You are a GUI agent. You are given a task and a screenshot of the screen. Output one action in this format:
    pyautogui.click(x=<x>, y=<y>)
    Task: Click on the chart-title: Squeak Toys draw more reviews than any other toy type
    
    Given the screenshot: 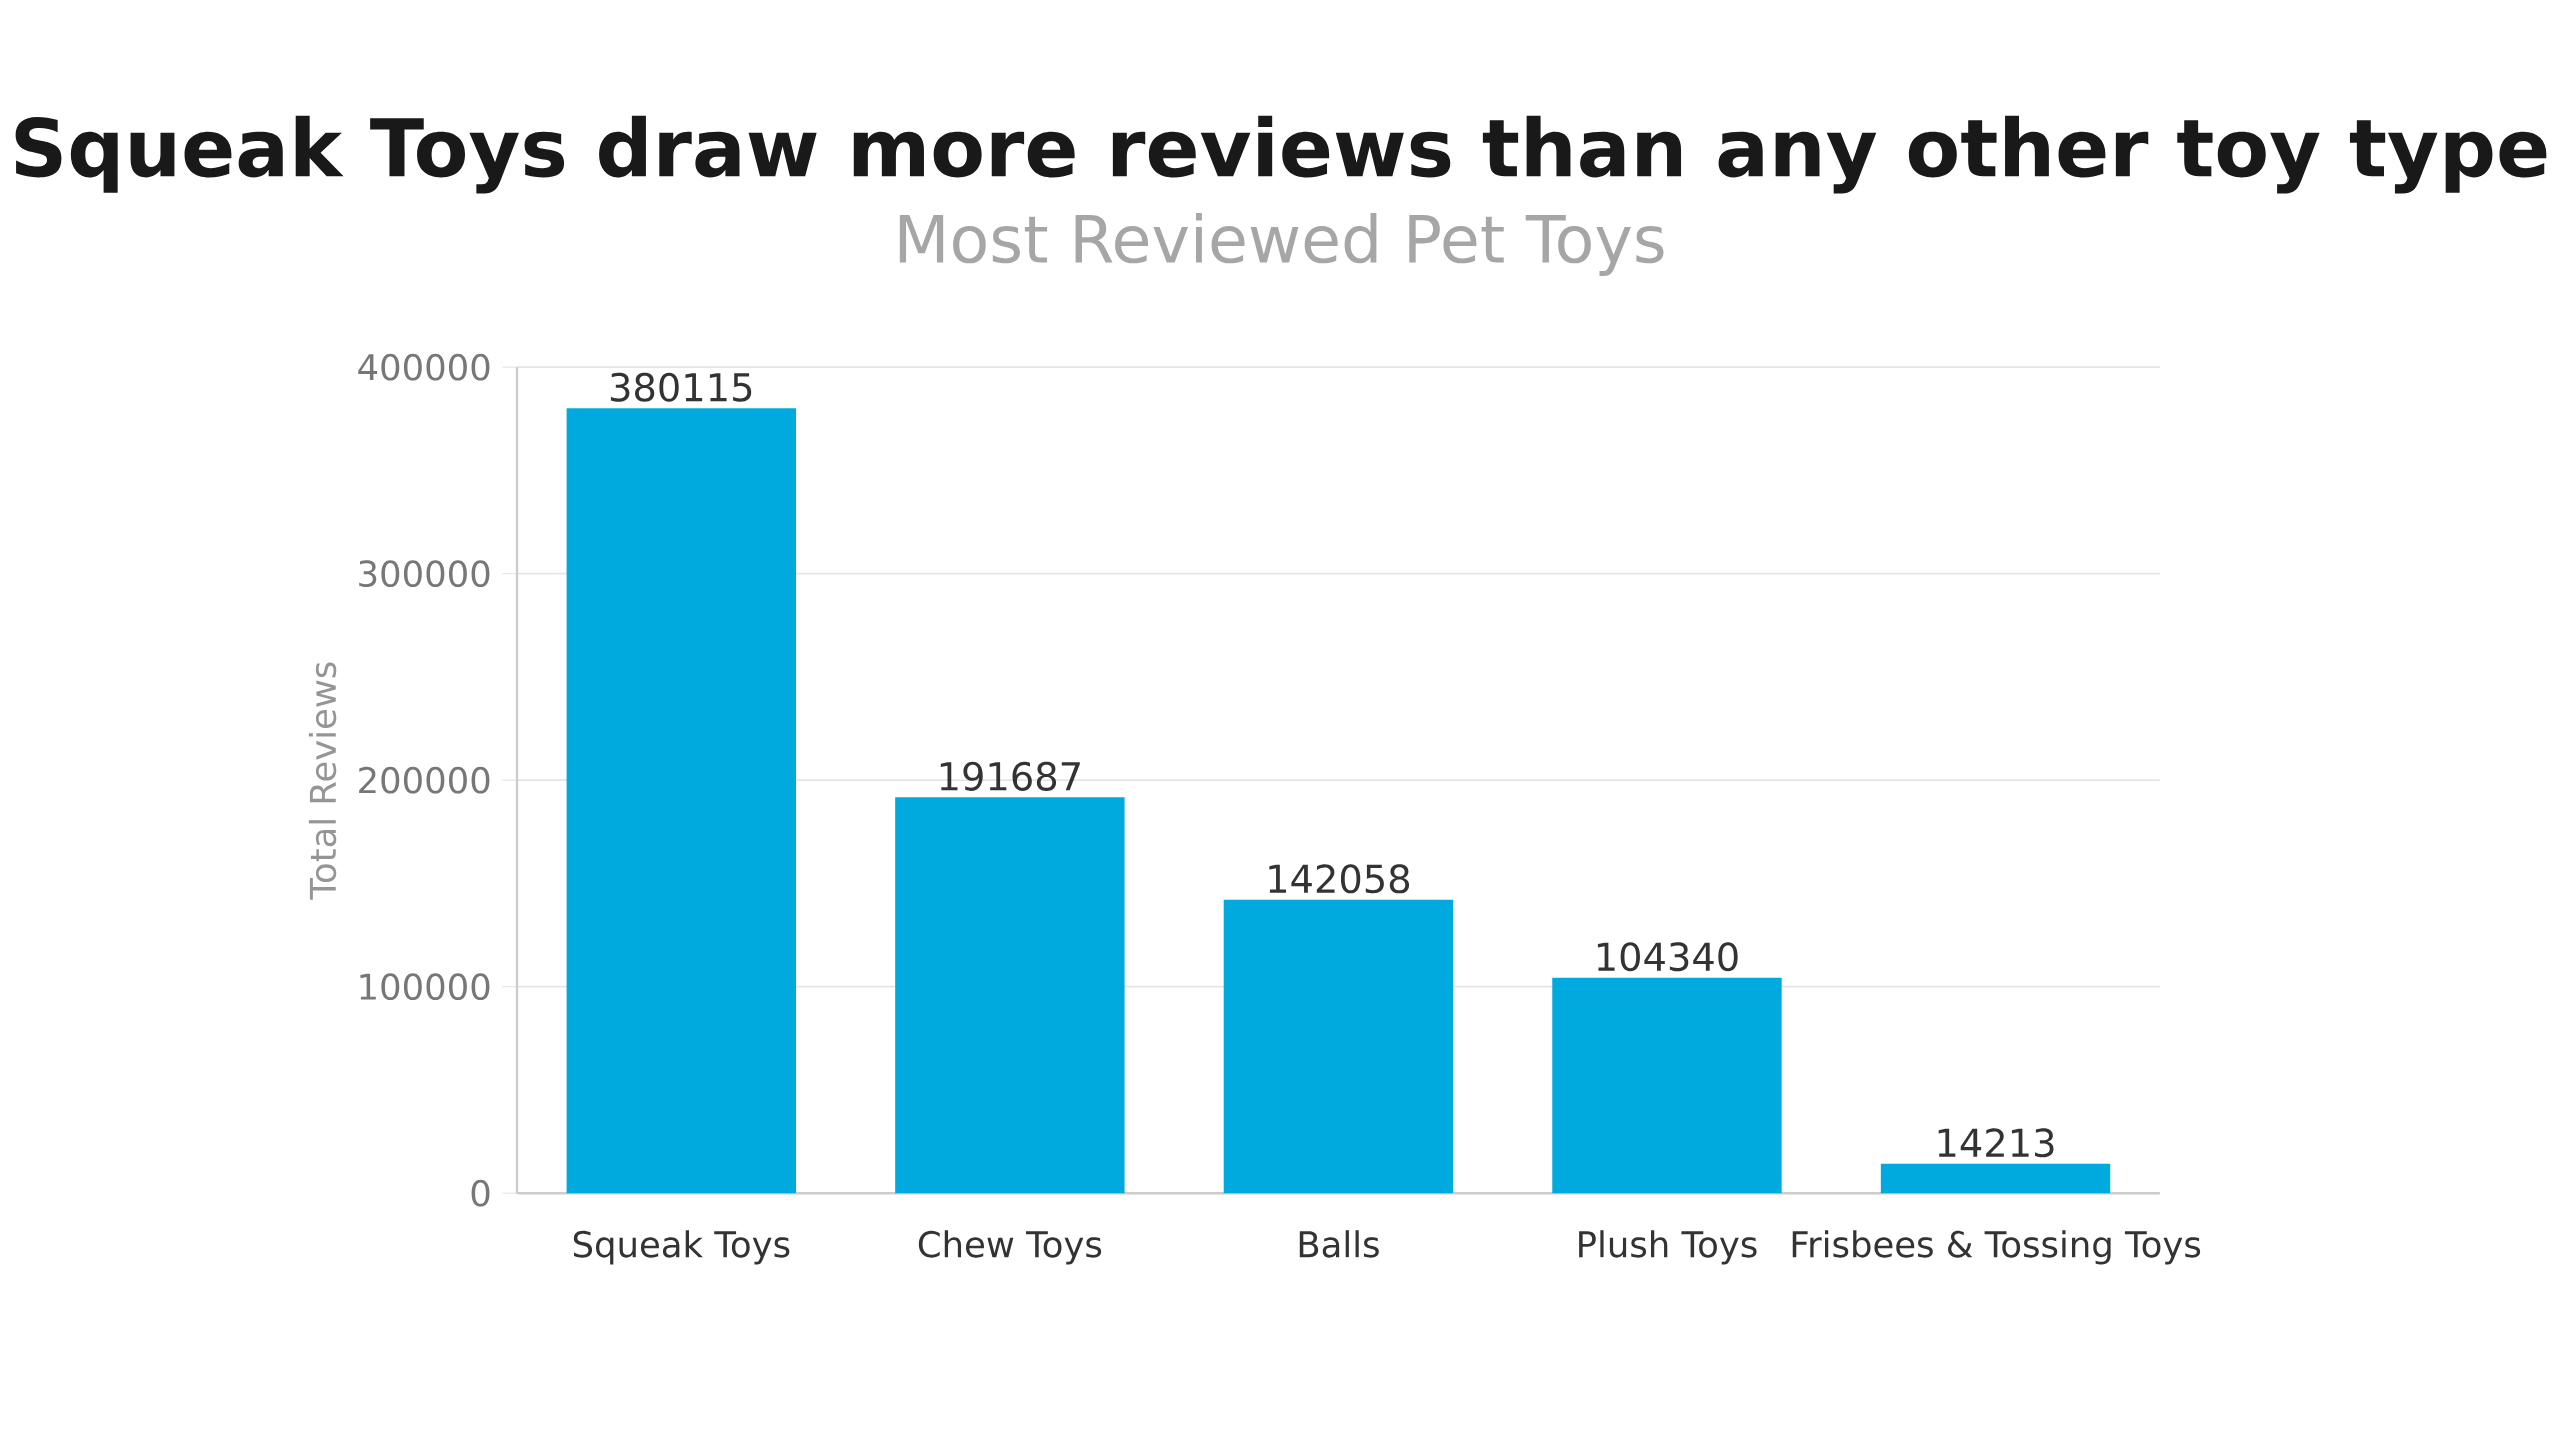 What is the action you would take?
    pyautogui.click(x=1281, y=154)
    